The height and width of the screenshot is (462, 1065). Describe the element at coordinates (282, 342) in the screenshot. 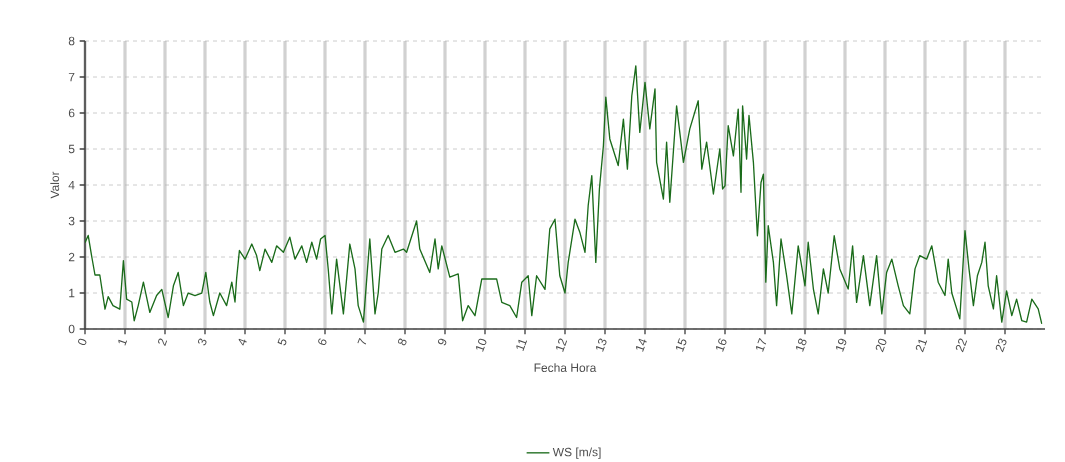

I see `x-tick-label: 5` at that location.